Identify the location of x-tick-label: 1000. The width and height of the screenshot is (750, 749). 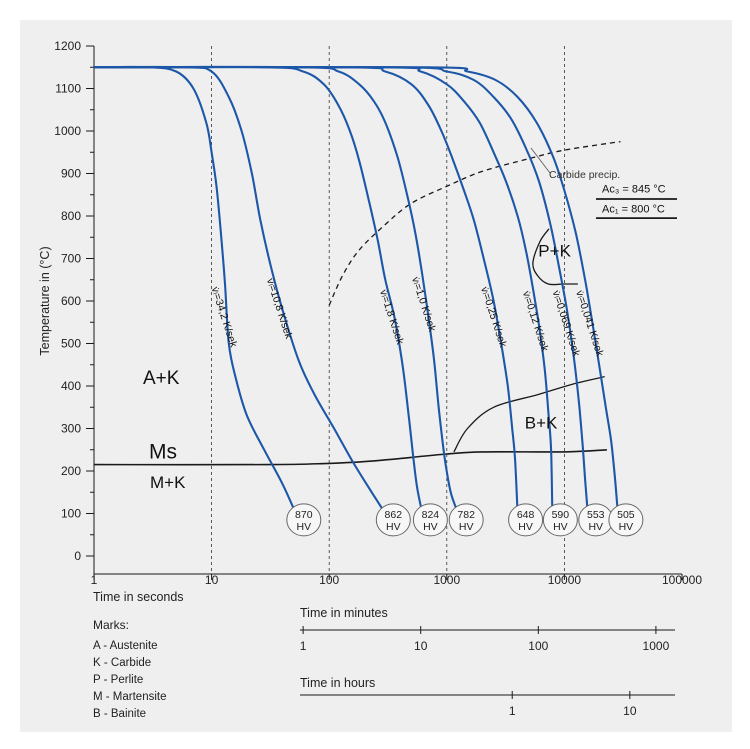
(446, 580).